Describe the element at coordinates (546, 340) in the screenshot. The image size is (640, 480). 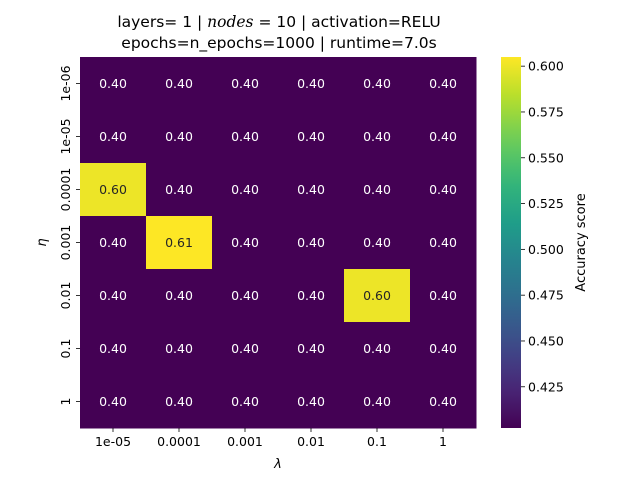
I see `colorbar-tick-label: 0.450` at that location.